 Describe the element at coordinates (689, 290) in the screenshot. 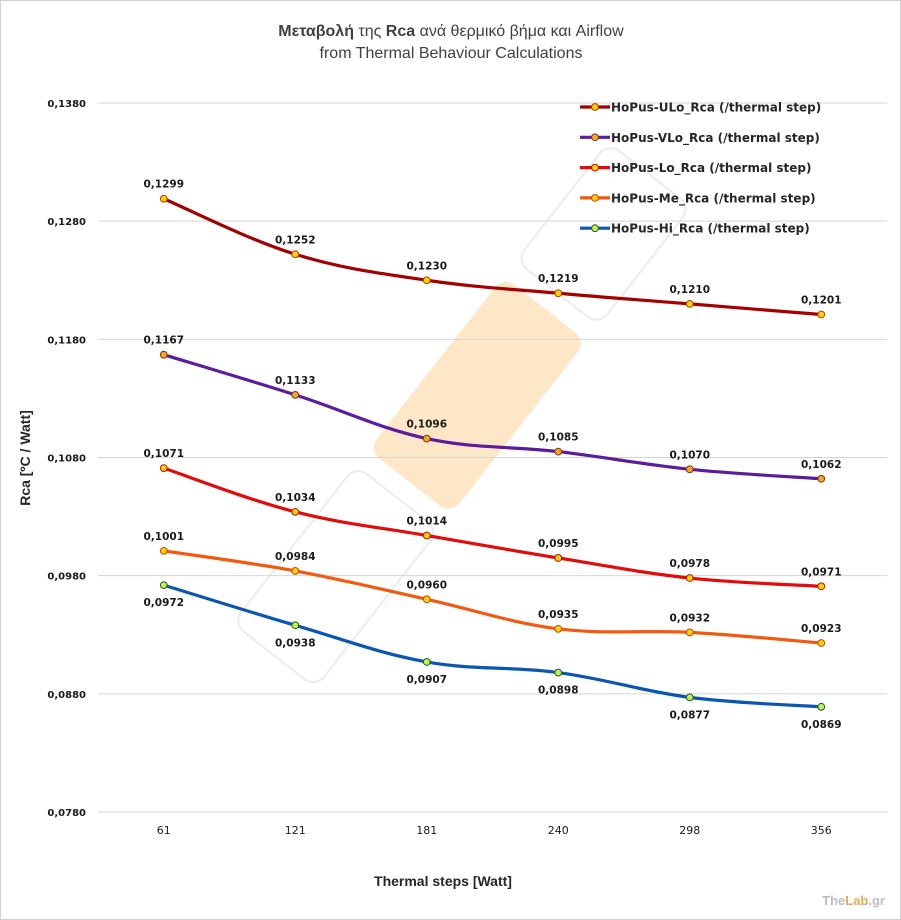

I see `data-label: 0,1210` at that location.